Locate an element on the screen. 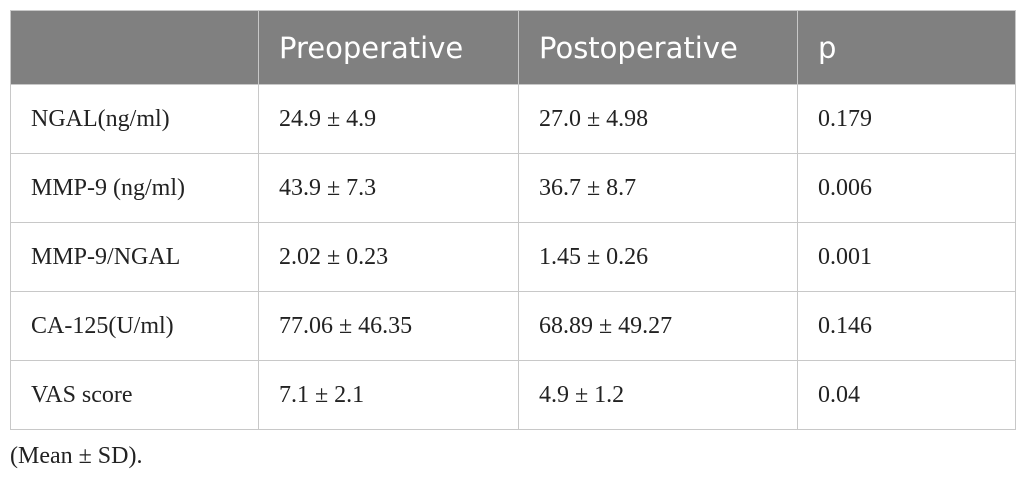 The image size is (1025, 481). table-cell: VAS score is located at coordinates (134, 395).